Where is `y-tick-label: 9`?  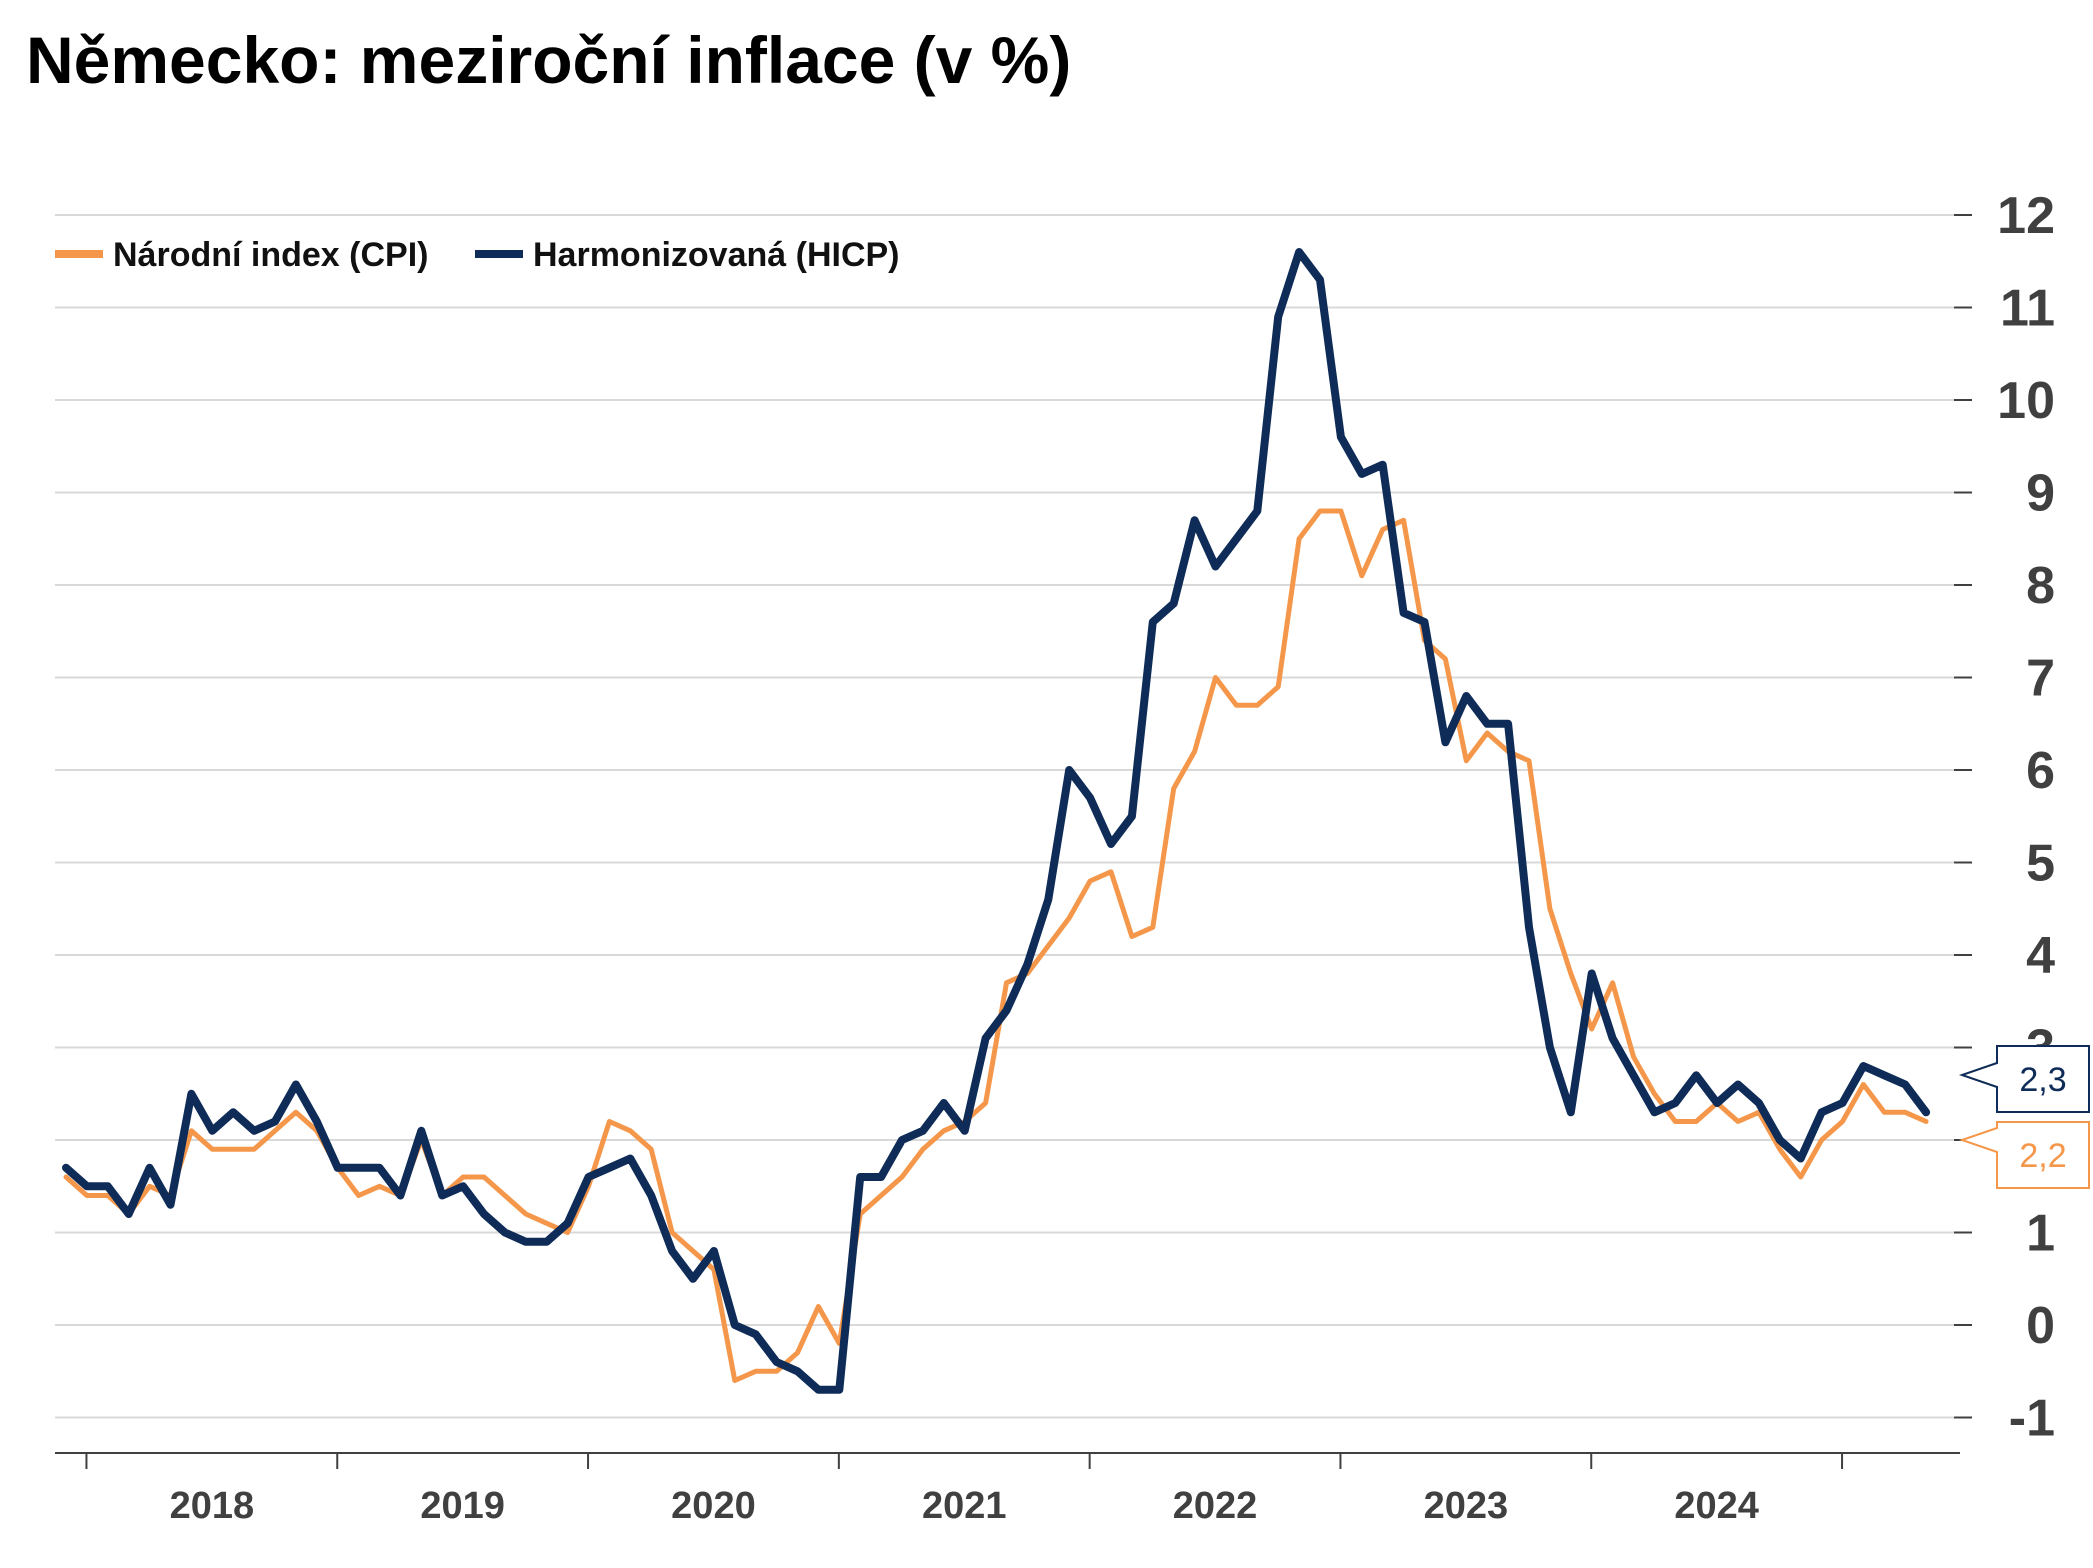 y-tick-label: 9 is located at coordinates (2040, 494).